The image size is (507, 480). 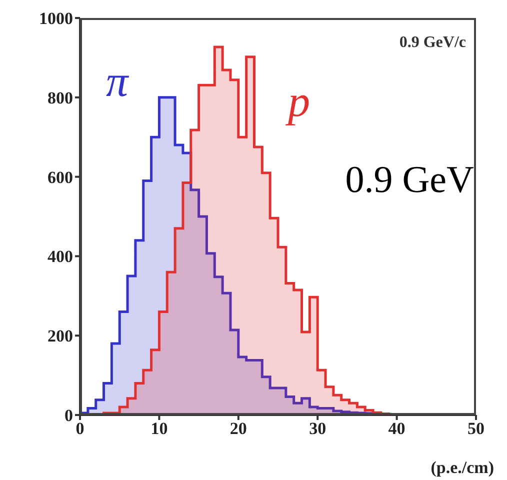 I want to click on annotation: 0.9 GeV/c, so click(x=432, y=43).